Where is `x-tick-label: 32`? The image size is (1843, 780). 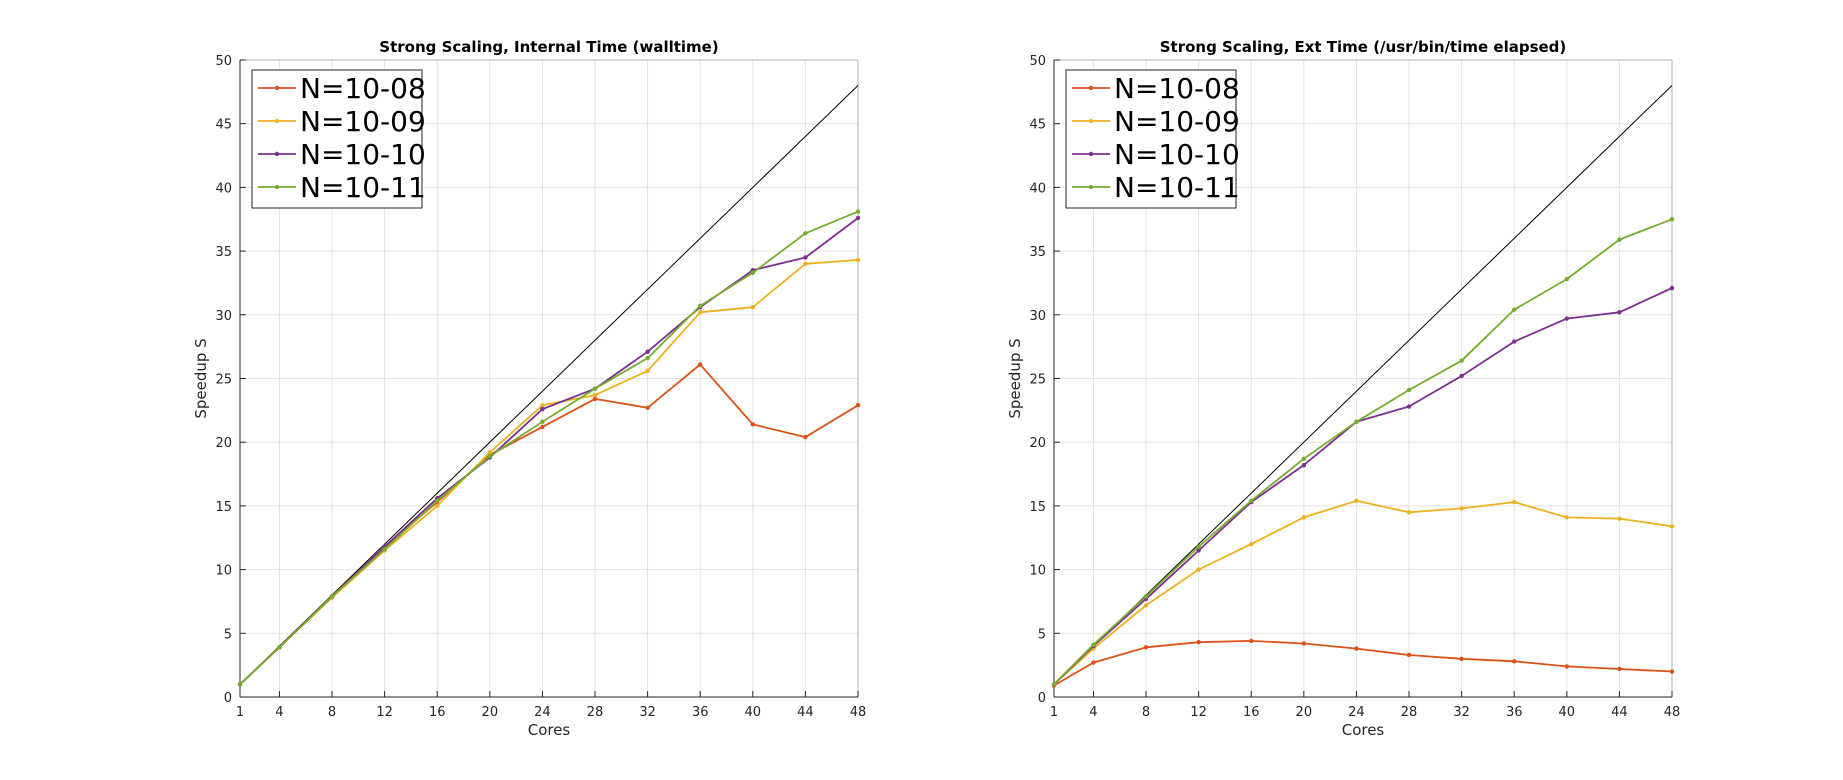
x-tick-label: 32 is located at coordinates (1461, 712).